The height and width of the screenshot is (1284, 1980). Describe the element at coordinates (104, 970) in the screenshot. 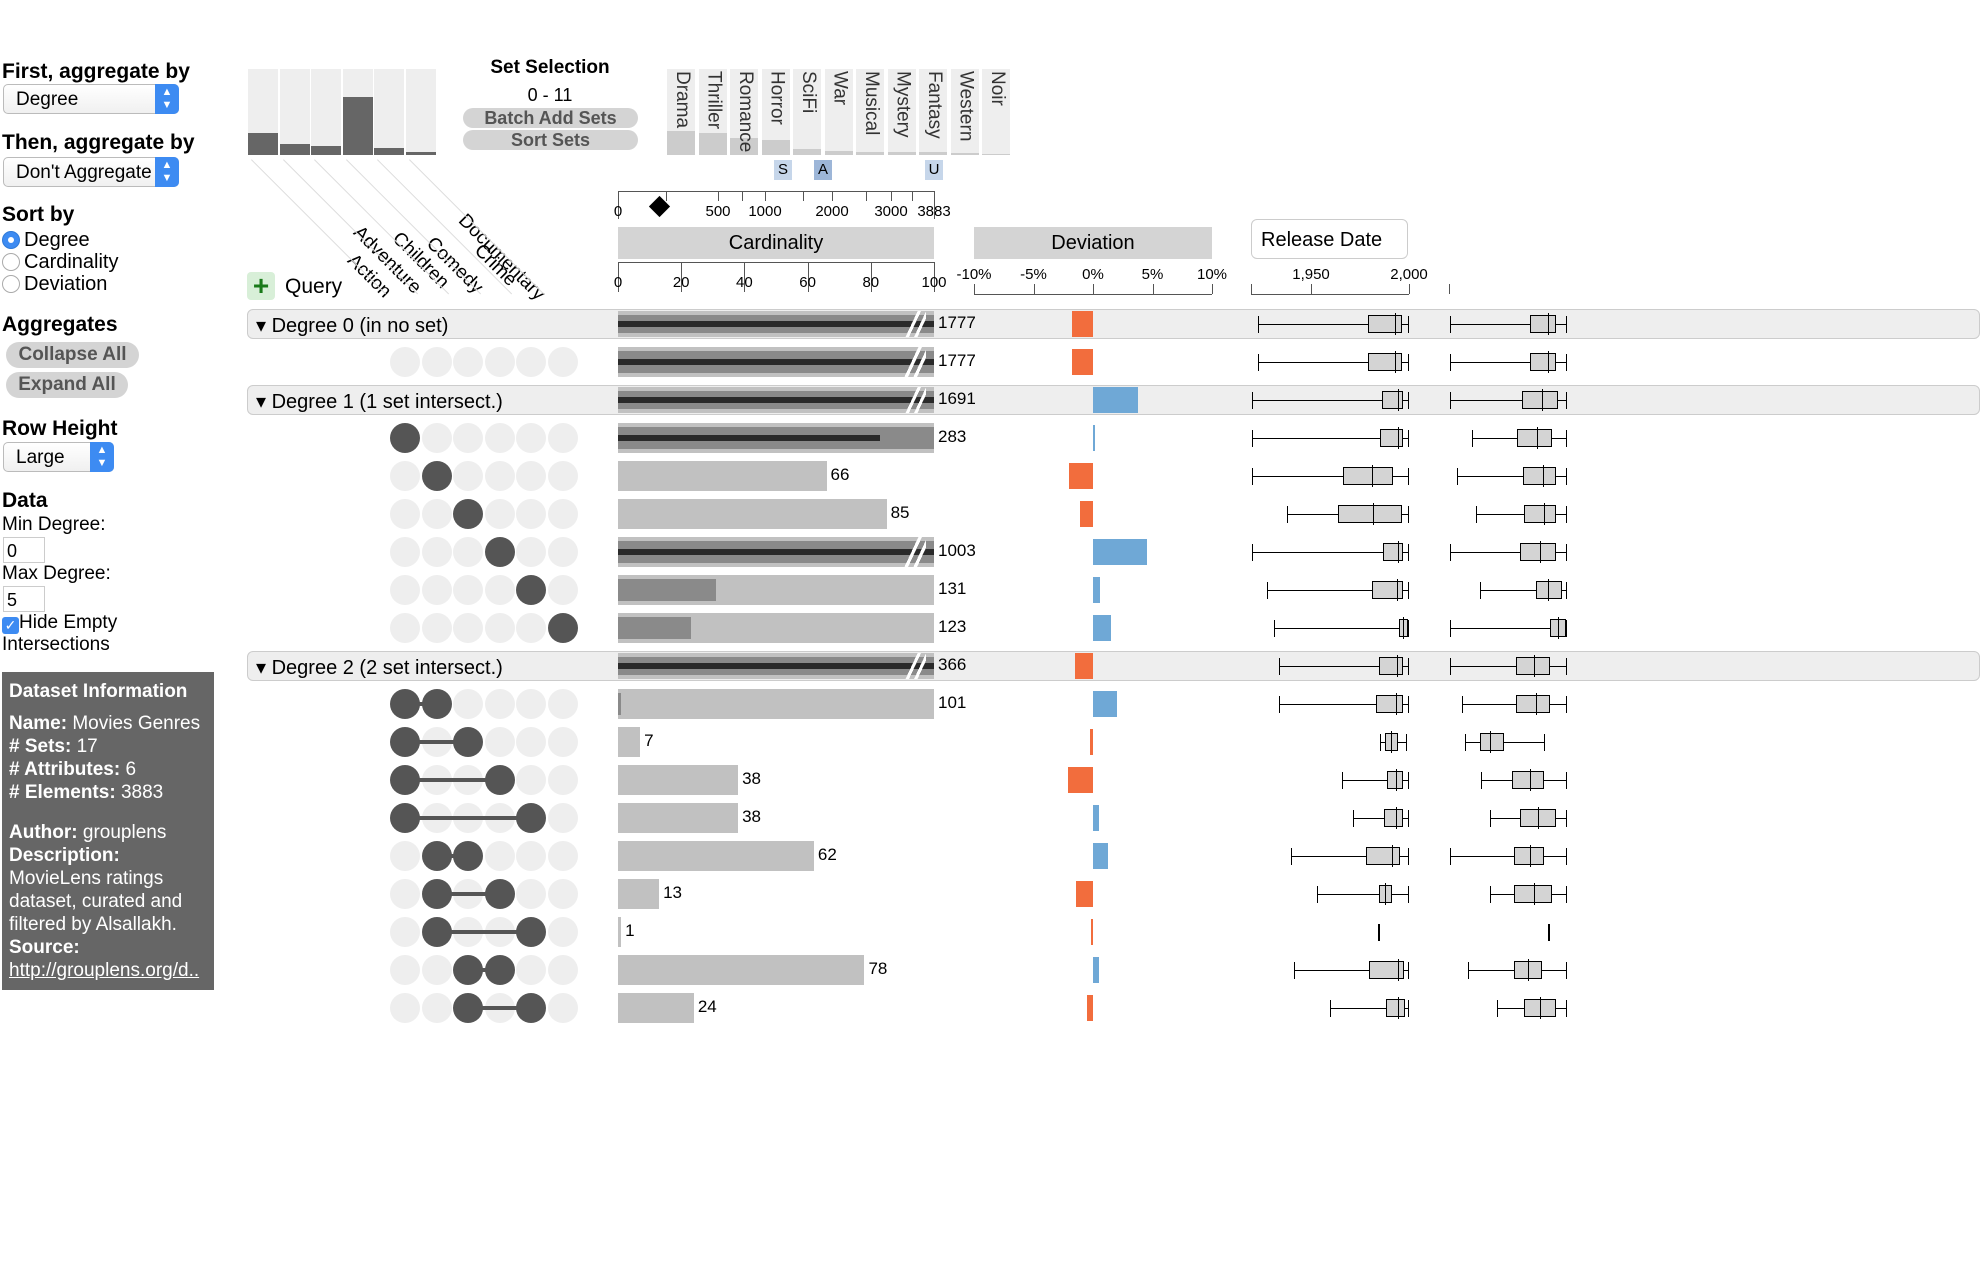

I see `source-link: http://grouplens.org/d..` at that location.